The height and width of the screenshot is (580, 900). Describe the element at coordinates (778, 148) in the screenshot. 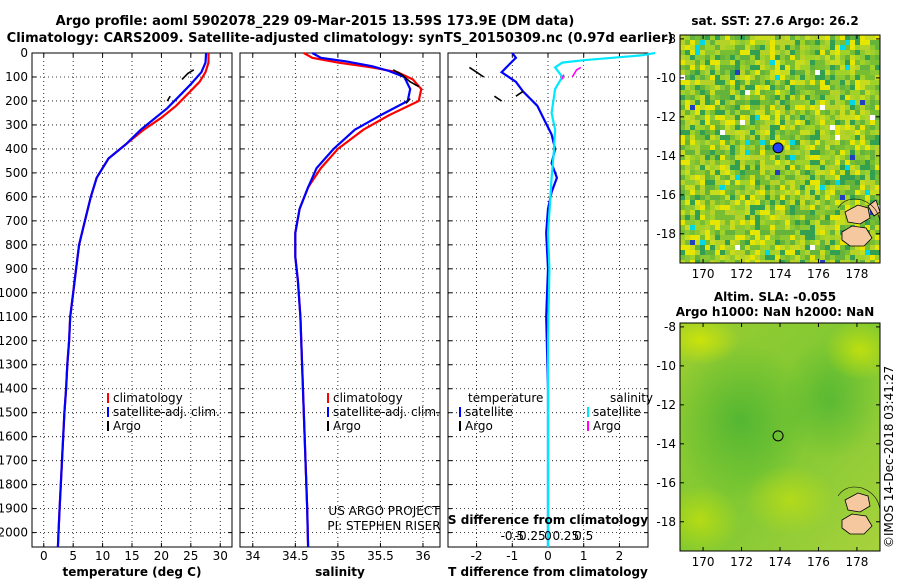

I see `argo-position-marker` at that location.